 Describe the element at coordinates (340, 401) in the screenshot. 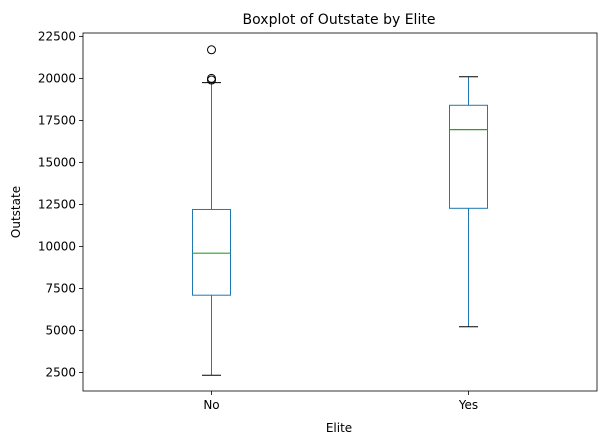

I see `x-axis: No Yes` at that location.